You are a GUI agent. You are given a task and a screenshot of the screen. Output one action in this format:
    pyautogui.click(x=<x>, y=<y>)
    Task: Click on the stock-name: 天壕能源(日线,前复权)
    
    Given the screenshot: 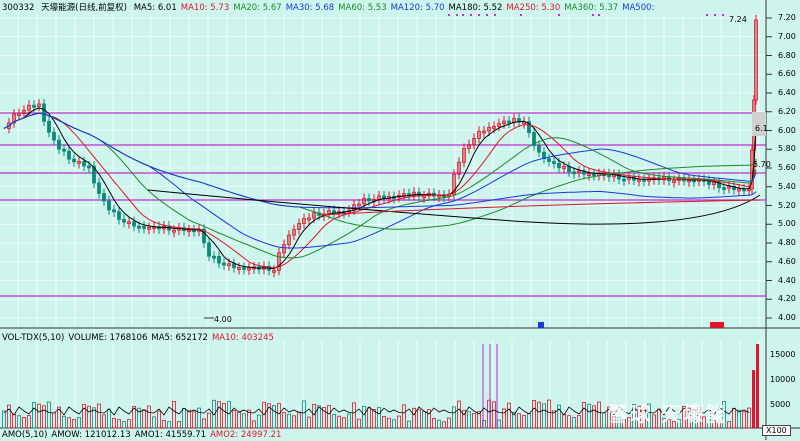 What is the action you would take?
    pyautogui.click(x=84, y=8)
    